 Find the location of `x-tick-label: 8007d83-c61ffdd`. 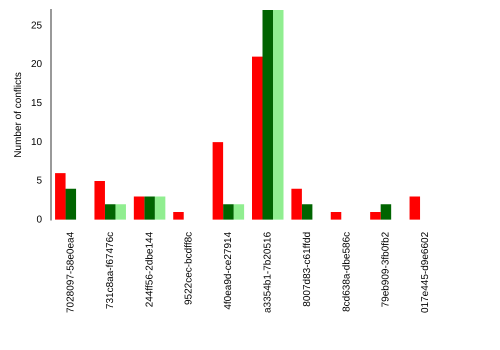

x-tick-label: 8007d83-c61ffdd is located at coordinates (307, 269).